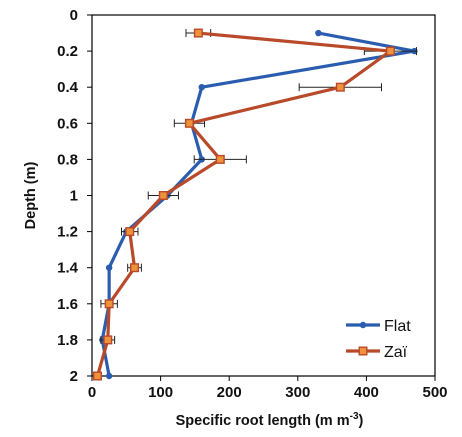 This screenshot has width=462, height=437. What do you see at coordinates (68, 87) in the screenshot?
I see `y-tick-label: 0.4` at bounding box center [68, 87].